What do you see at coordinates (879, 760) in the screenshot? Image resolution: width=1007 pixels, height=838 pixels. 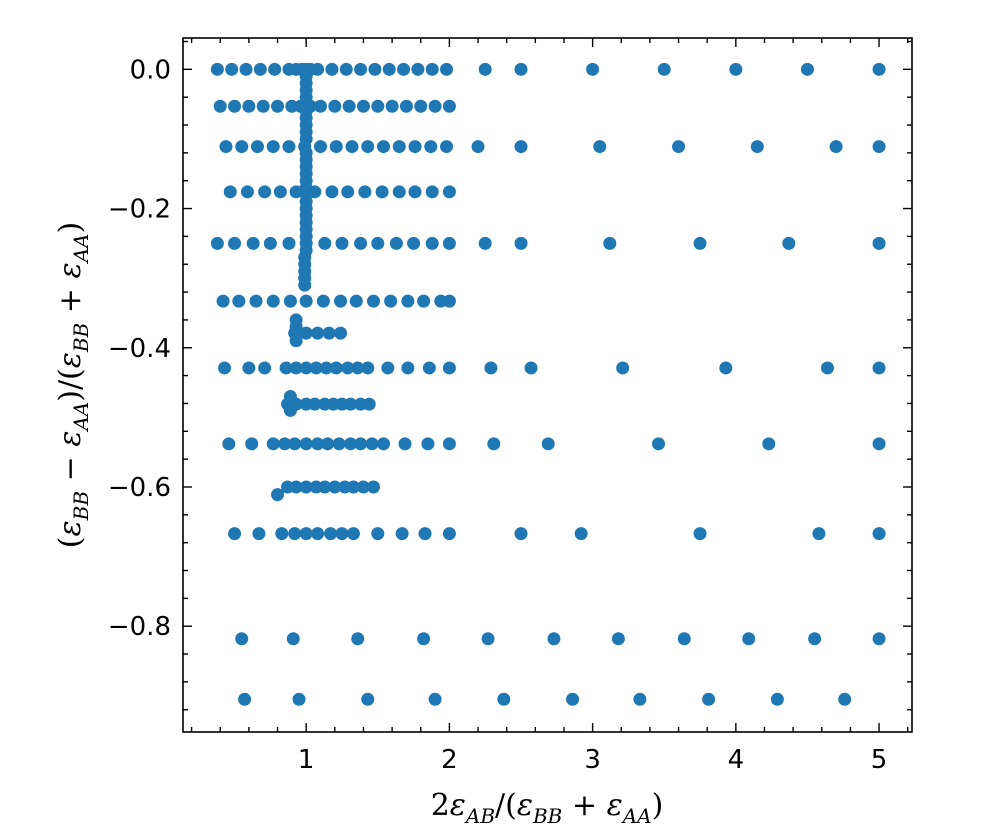 I see `x-tick-label-5: 5` at bounding box center [879, 760].